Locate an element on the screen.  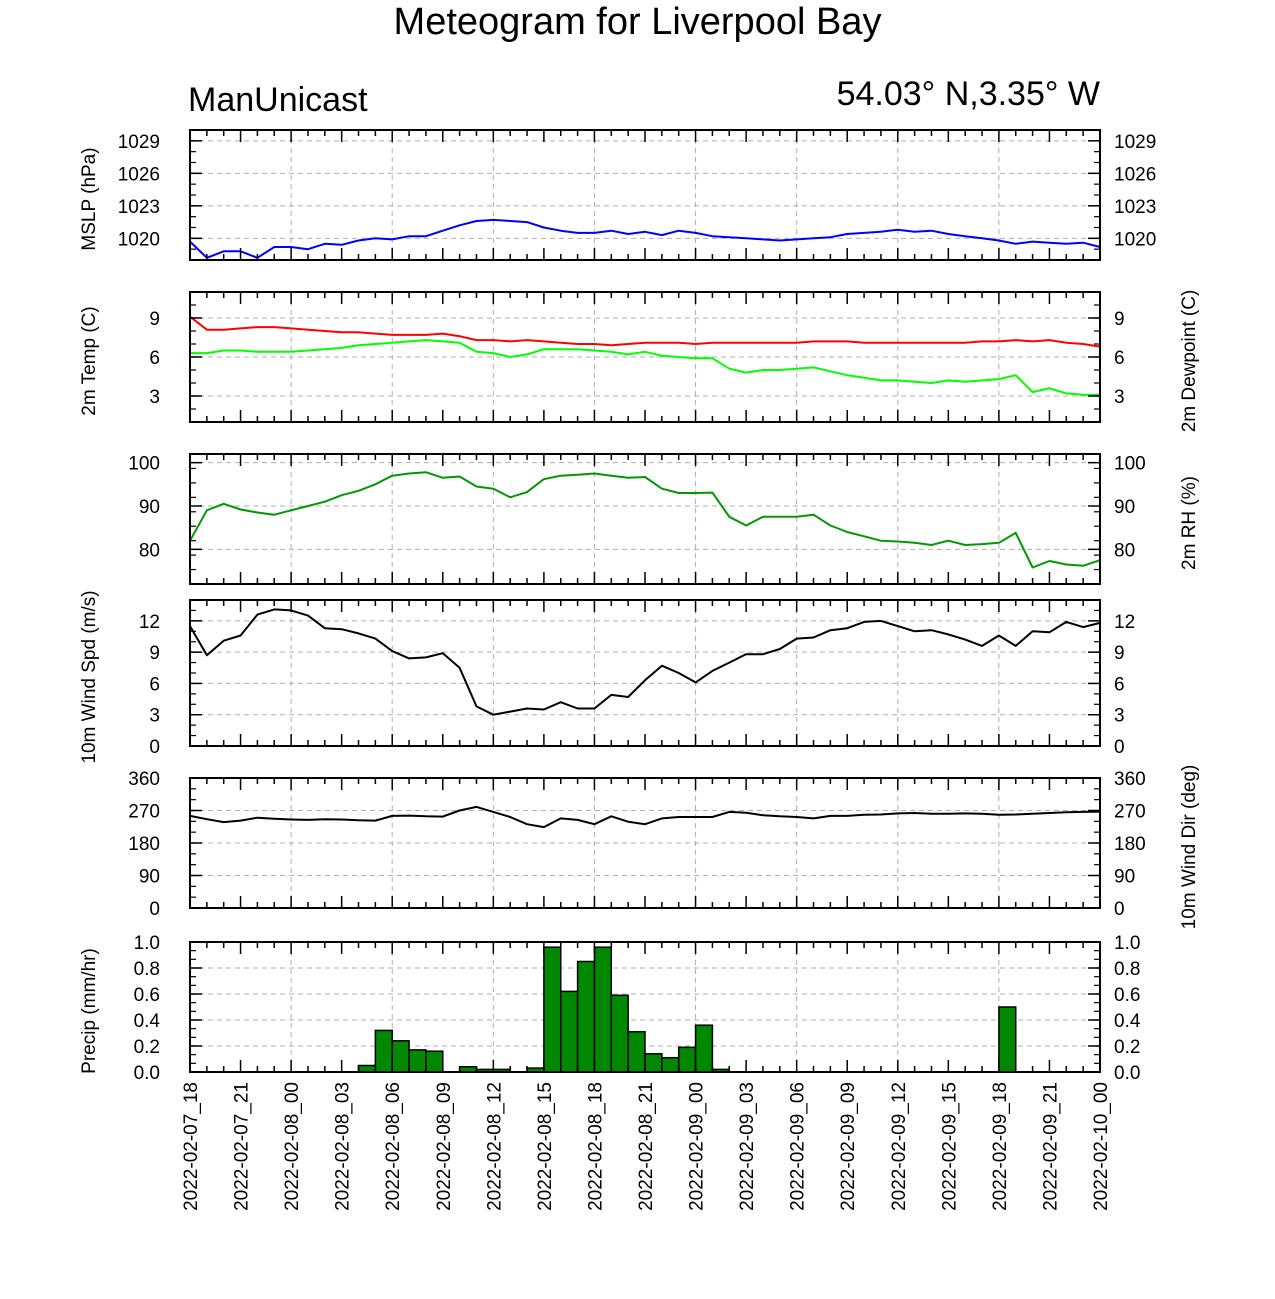
y-tick-label-left: 0.8 is located at coordinates (147, 969).